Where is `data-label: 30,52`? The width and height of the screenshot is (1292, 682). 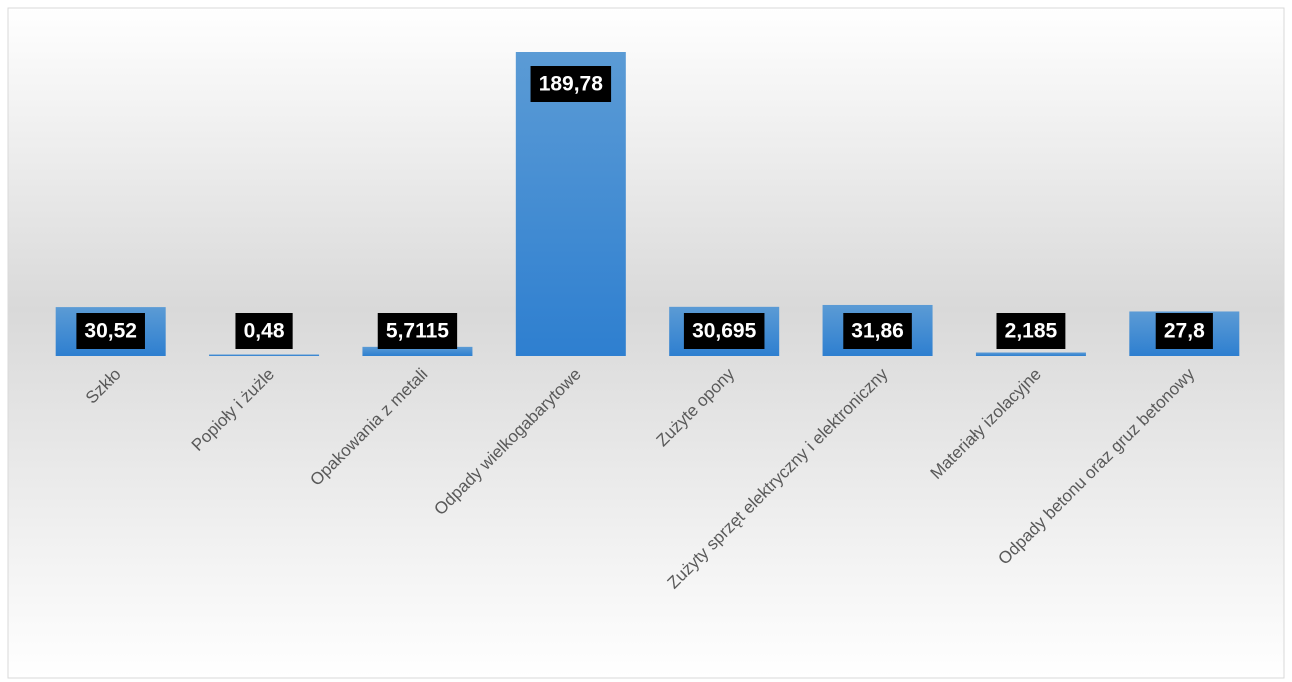 data-label: 30,52 is located at coordinates (110, 331).